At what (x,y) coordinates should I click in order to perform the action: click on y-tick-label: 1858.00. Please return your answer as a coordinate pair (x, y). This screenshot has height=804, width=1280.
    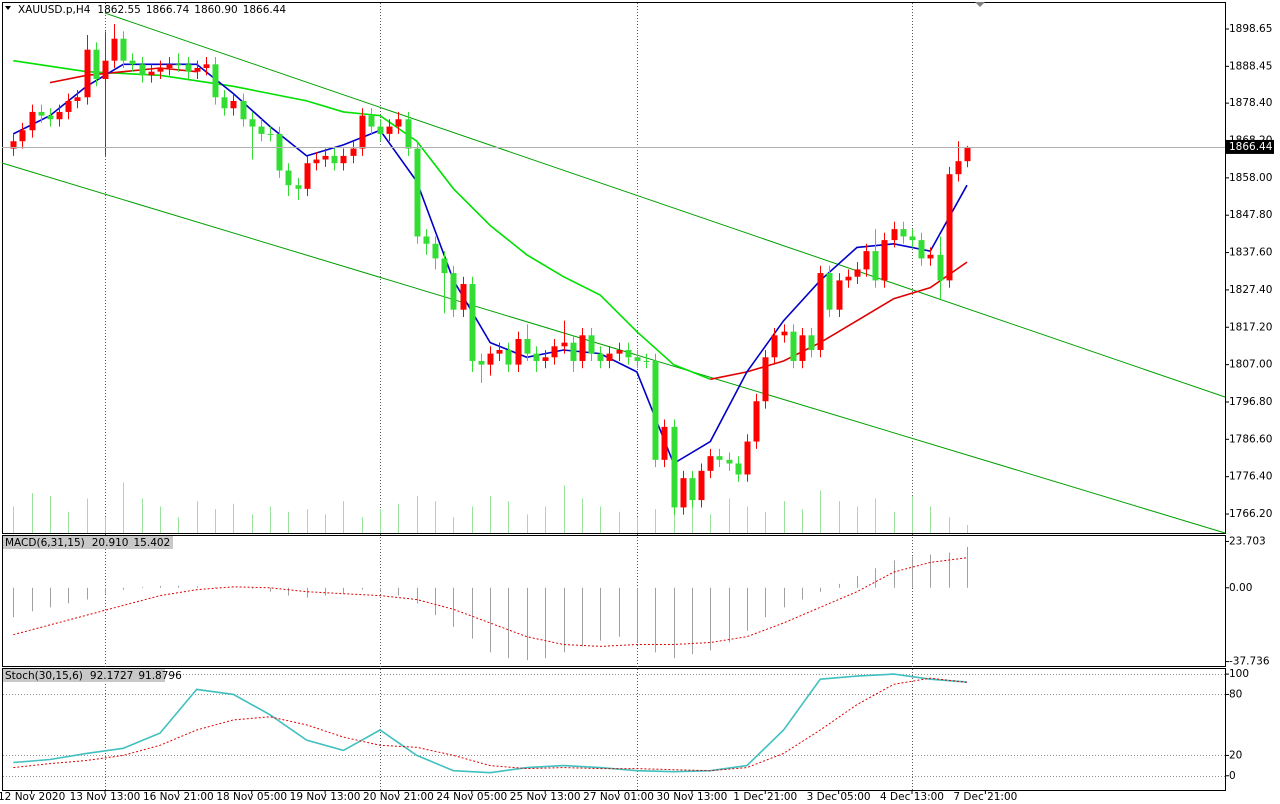
    Looking at the image, I should click on (1250, 178).